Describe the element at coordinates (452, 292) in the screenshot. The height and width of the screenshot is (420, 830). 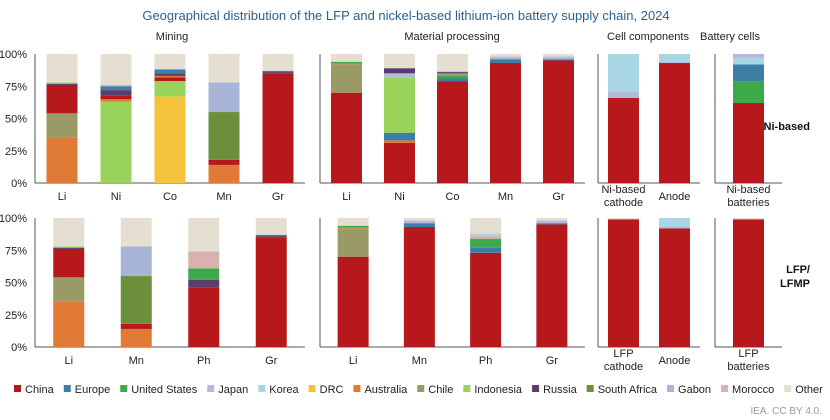
I see `panel-material-processing-lfp-lfmp: Li Mn Ph Gr` at that location.